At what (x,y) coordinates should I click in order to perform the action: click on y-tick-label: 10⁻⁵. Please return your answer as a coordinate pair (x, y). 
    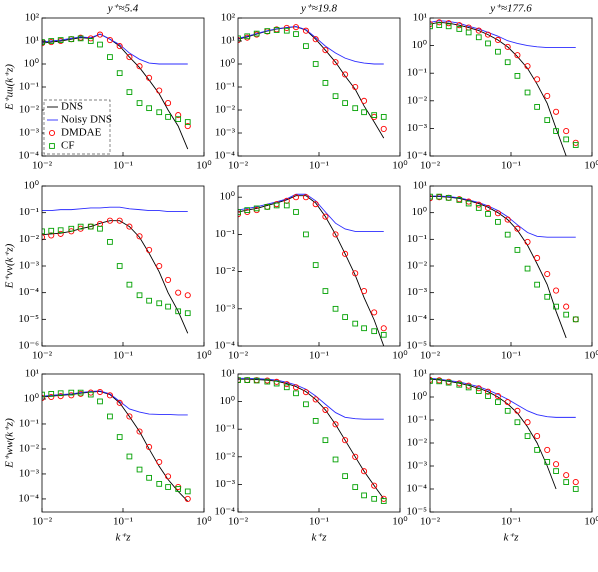
    Looking at the image, I should click on (28, 319).